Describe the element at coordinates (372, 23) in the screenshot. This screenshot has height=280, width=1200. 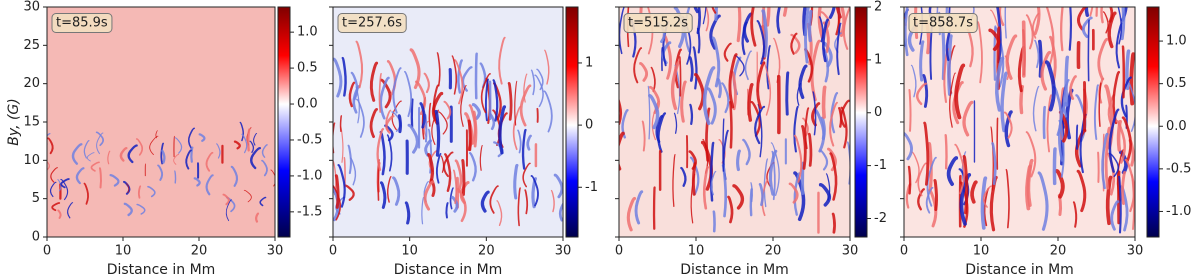
I see `annotation-box` at that location.